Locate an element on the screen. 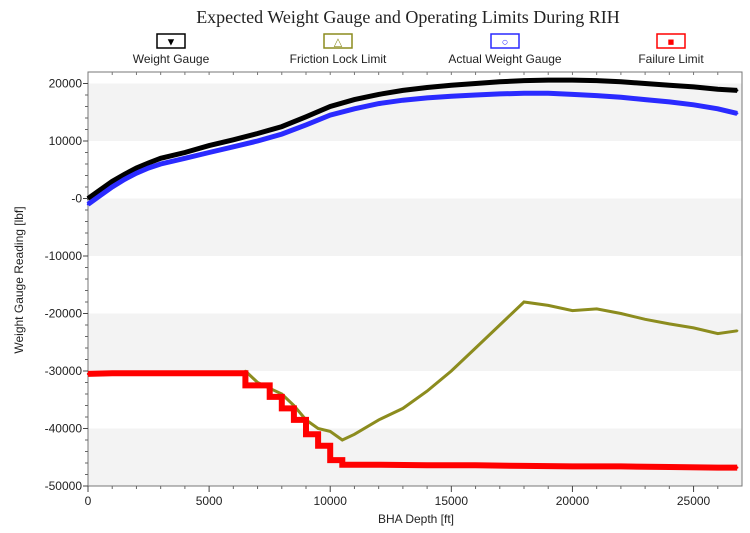  x-tick-label: 0 is located at coordinates (88, 501).